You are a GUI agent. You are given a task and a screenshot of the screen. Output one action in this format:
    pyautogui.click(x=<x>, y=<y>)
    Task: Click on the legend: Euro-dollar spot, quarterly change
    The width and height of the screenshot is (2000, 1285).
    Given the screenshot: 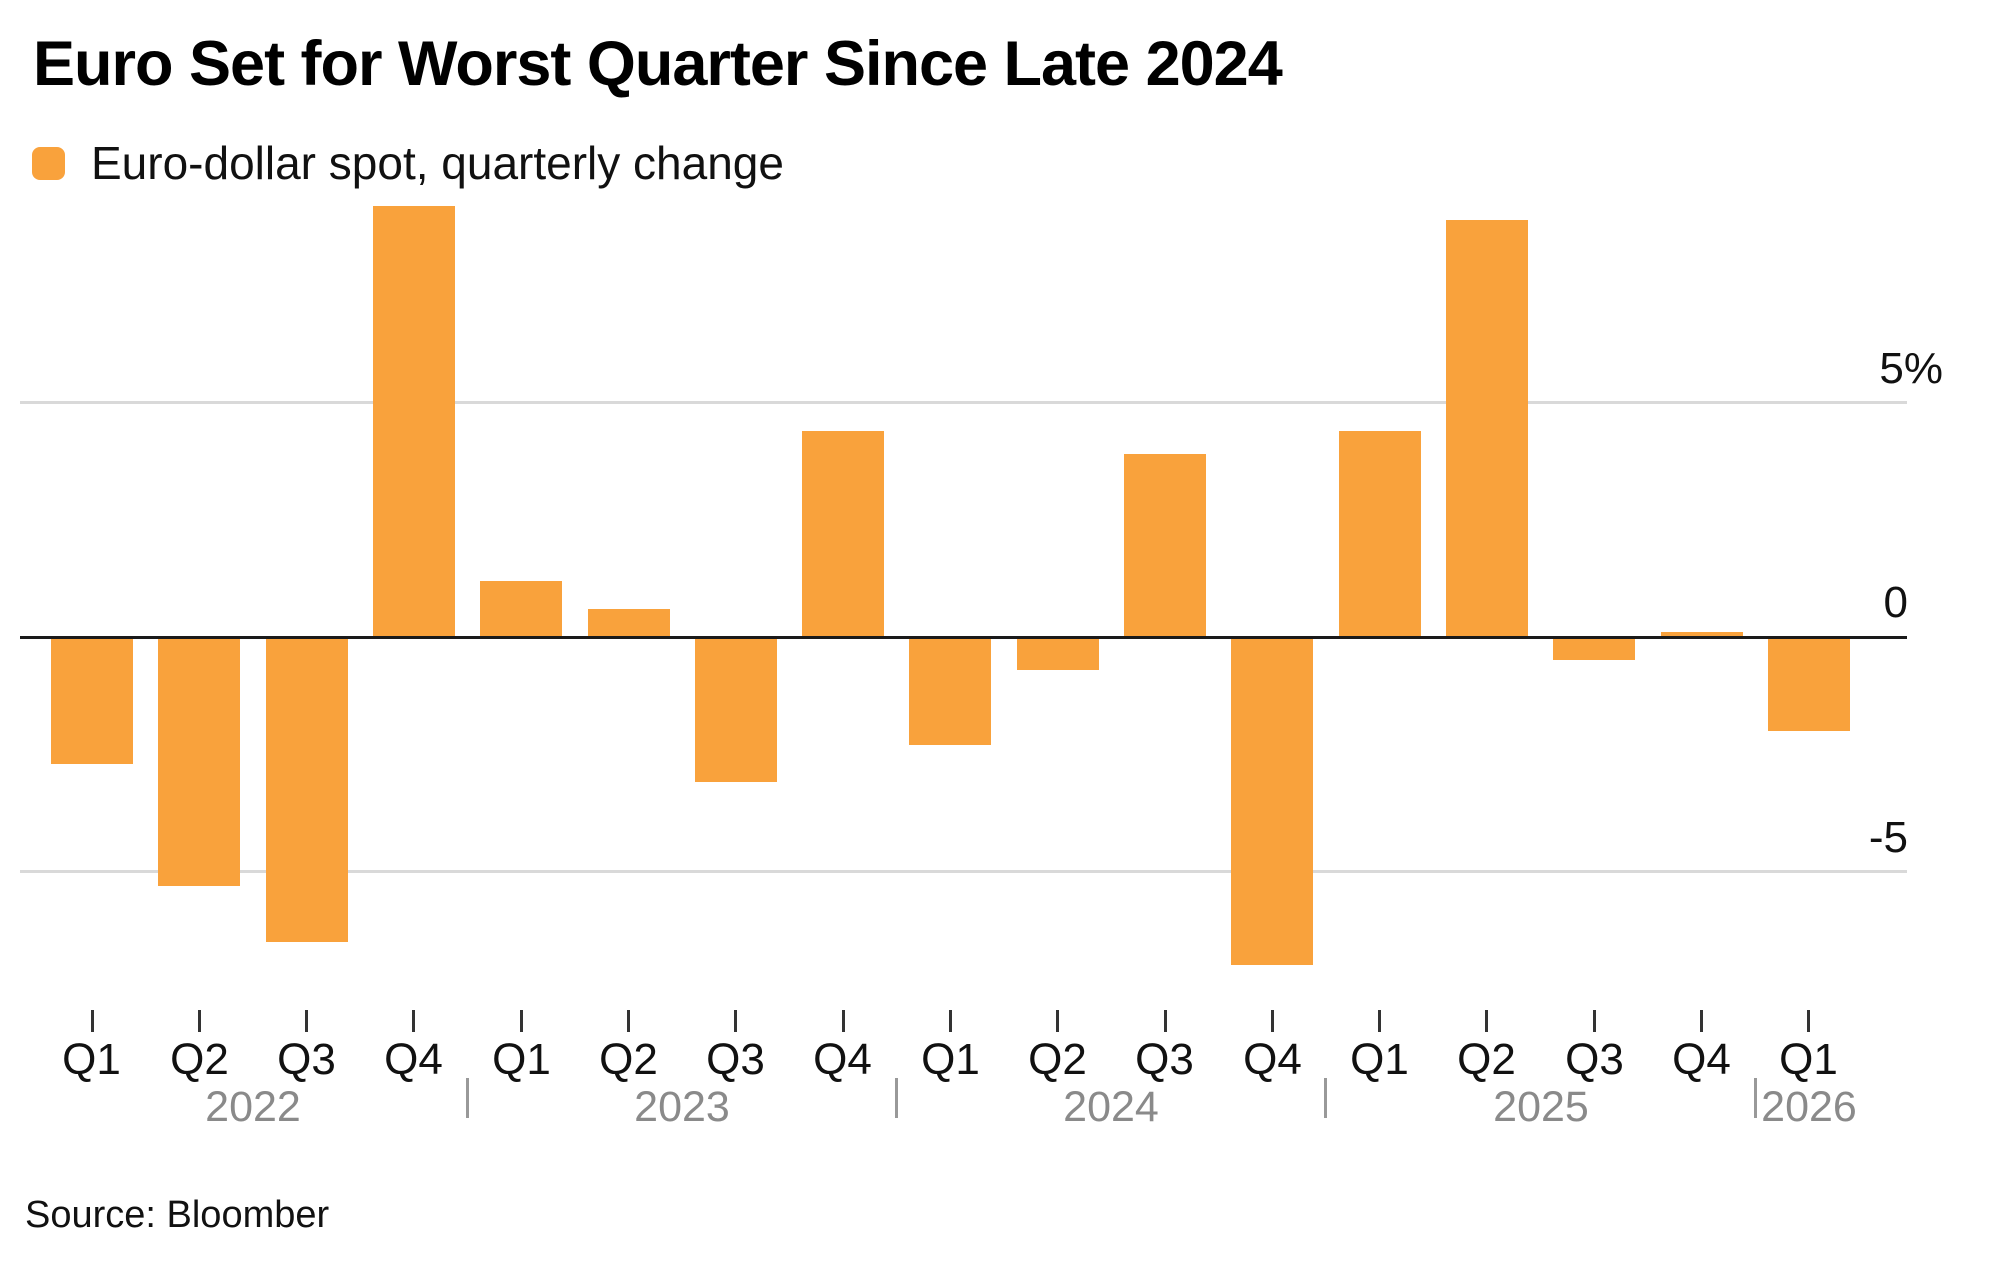 What is the action you would take?
    pyautogui.click(x=408, y=163)
    